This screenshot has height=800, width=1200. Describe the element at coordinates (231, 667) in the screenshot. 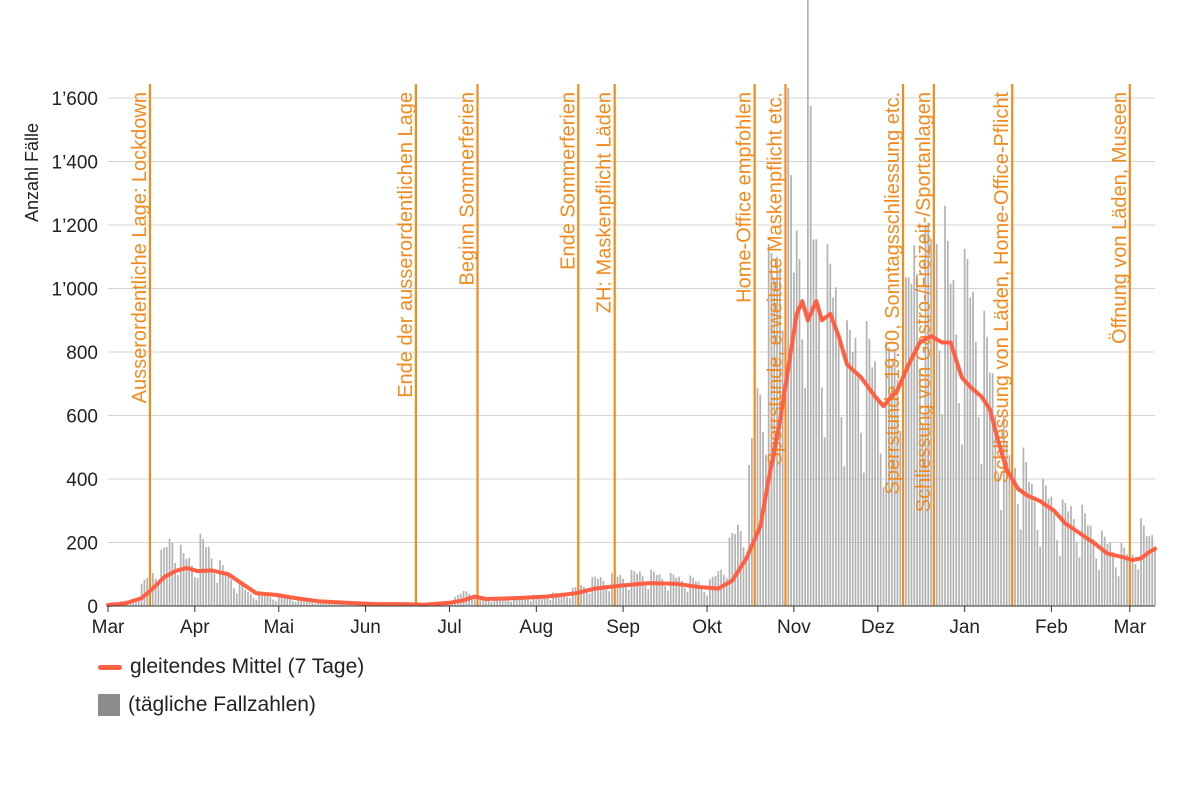

I see `legend-item-moving-average: gleitendes Mittel (7 Tage)` at that location.